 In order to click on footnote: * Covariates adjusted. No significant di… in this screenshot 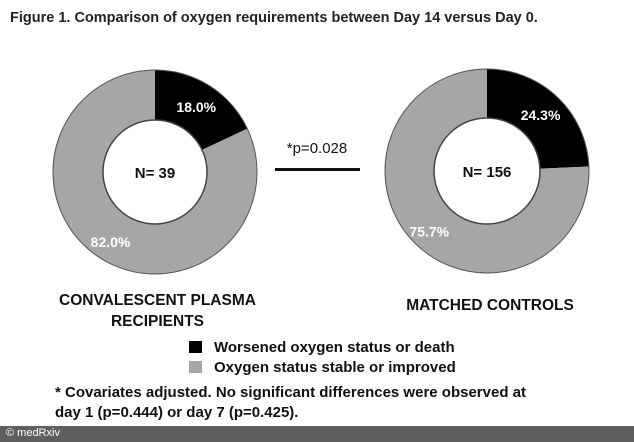, I will do `click(335, 403)`.